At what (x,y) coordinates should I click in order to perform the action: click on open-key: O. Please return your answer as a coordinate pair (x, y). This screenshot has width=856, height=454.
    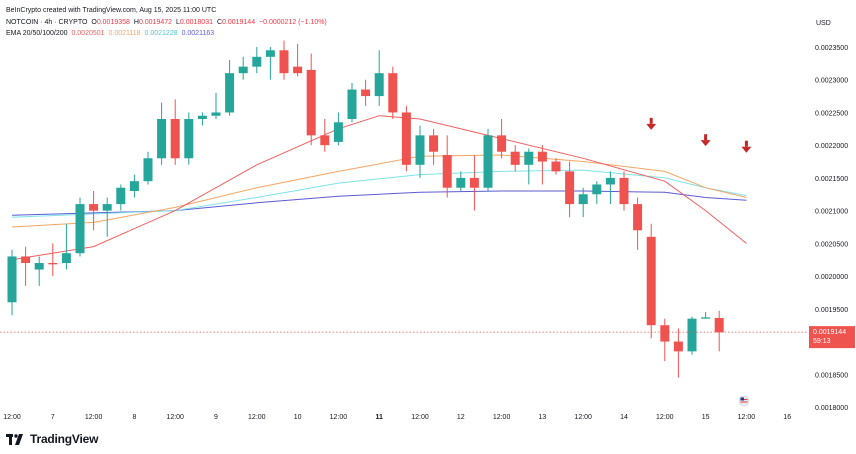
    Looking at the image, I should click on (94, 22).